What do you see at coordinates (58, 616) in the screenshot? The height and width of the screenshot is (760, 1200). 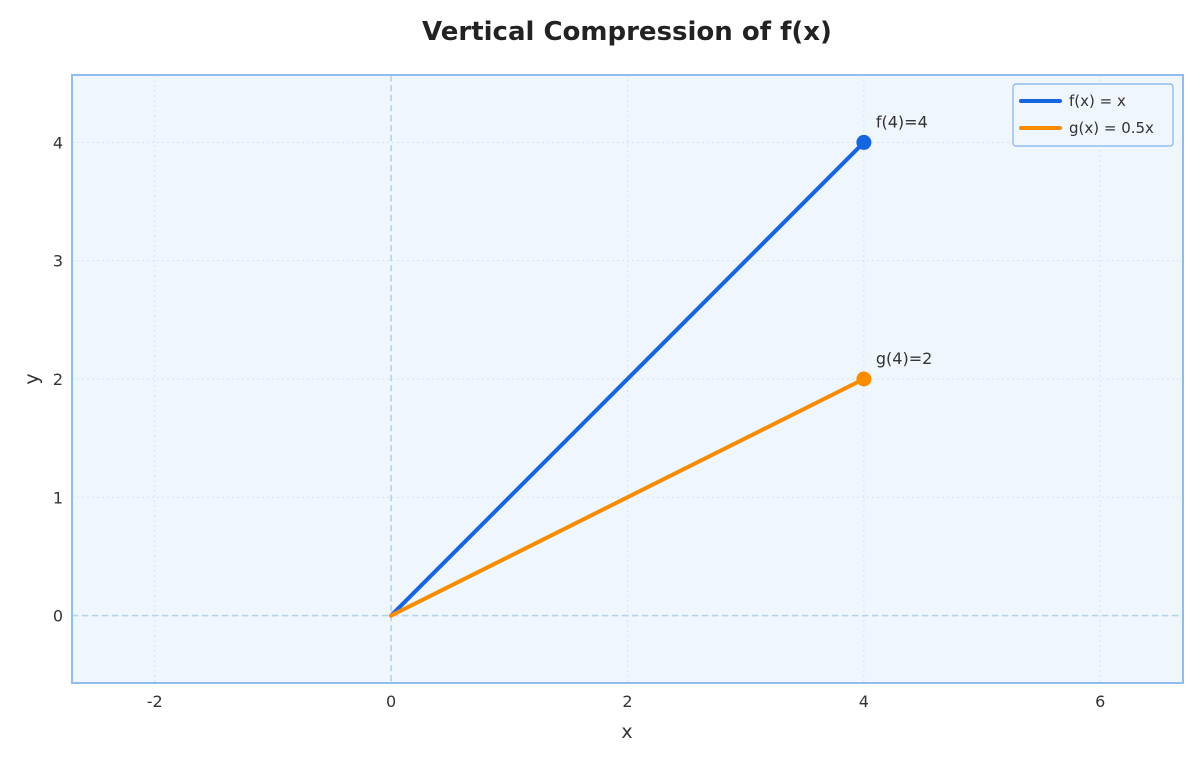 I see `y-tick-label: 0` at bounding box center [58, 616].